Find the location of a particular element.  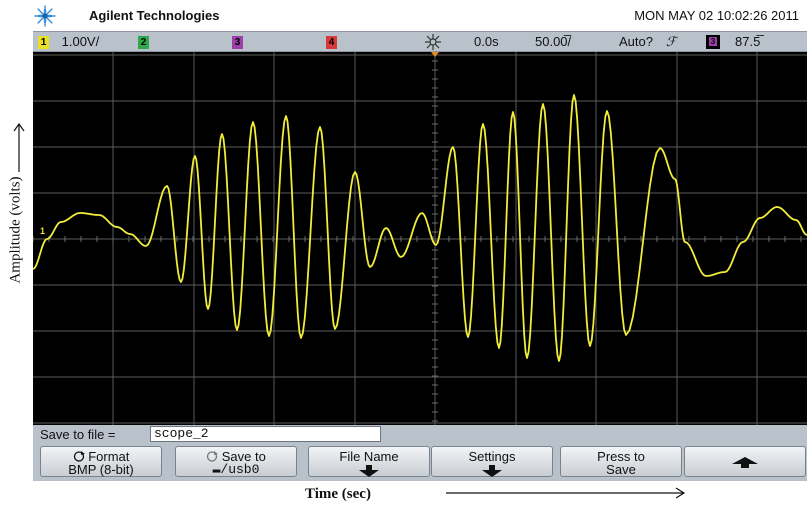

trigger-mode: Auto? is located at coordinates (636, 41).